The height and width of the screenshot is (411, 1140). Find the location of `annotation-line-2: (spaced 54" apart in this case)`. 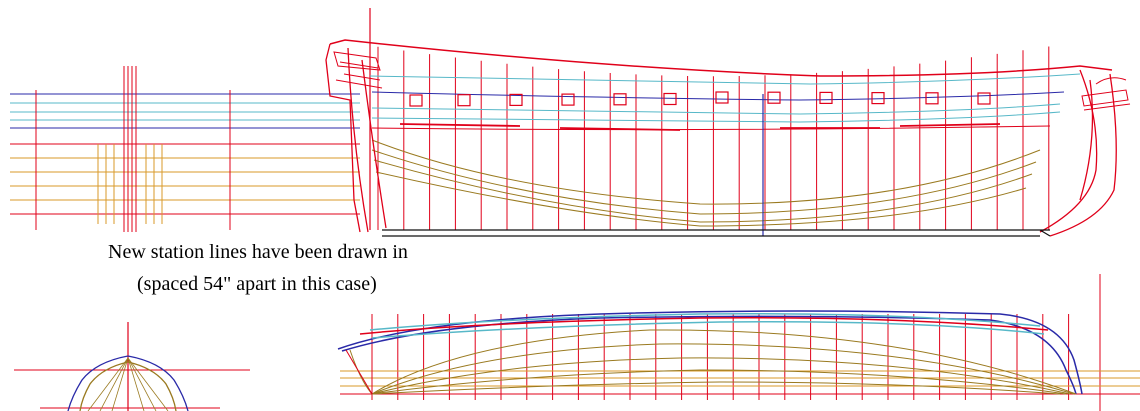

annotation-line-2: (spaced 54" apart in this case) is located at coordinates (257, 284).